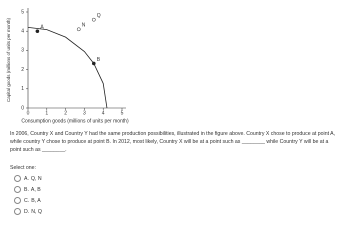  What do you see at coordinates (36, 211) in the screenshot?
I see `option-text: N, Q` at bounding box center [36, 211].